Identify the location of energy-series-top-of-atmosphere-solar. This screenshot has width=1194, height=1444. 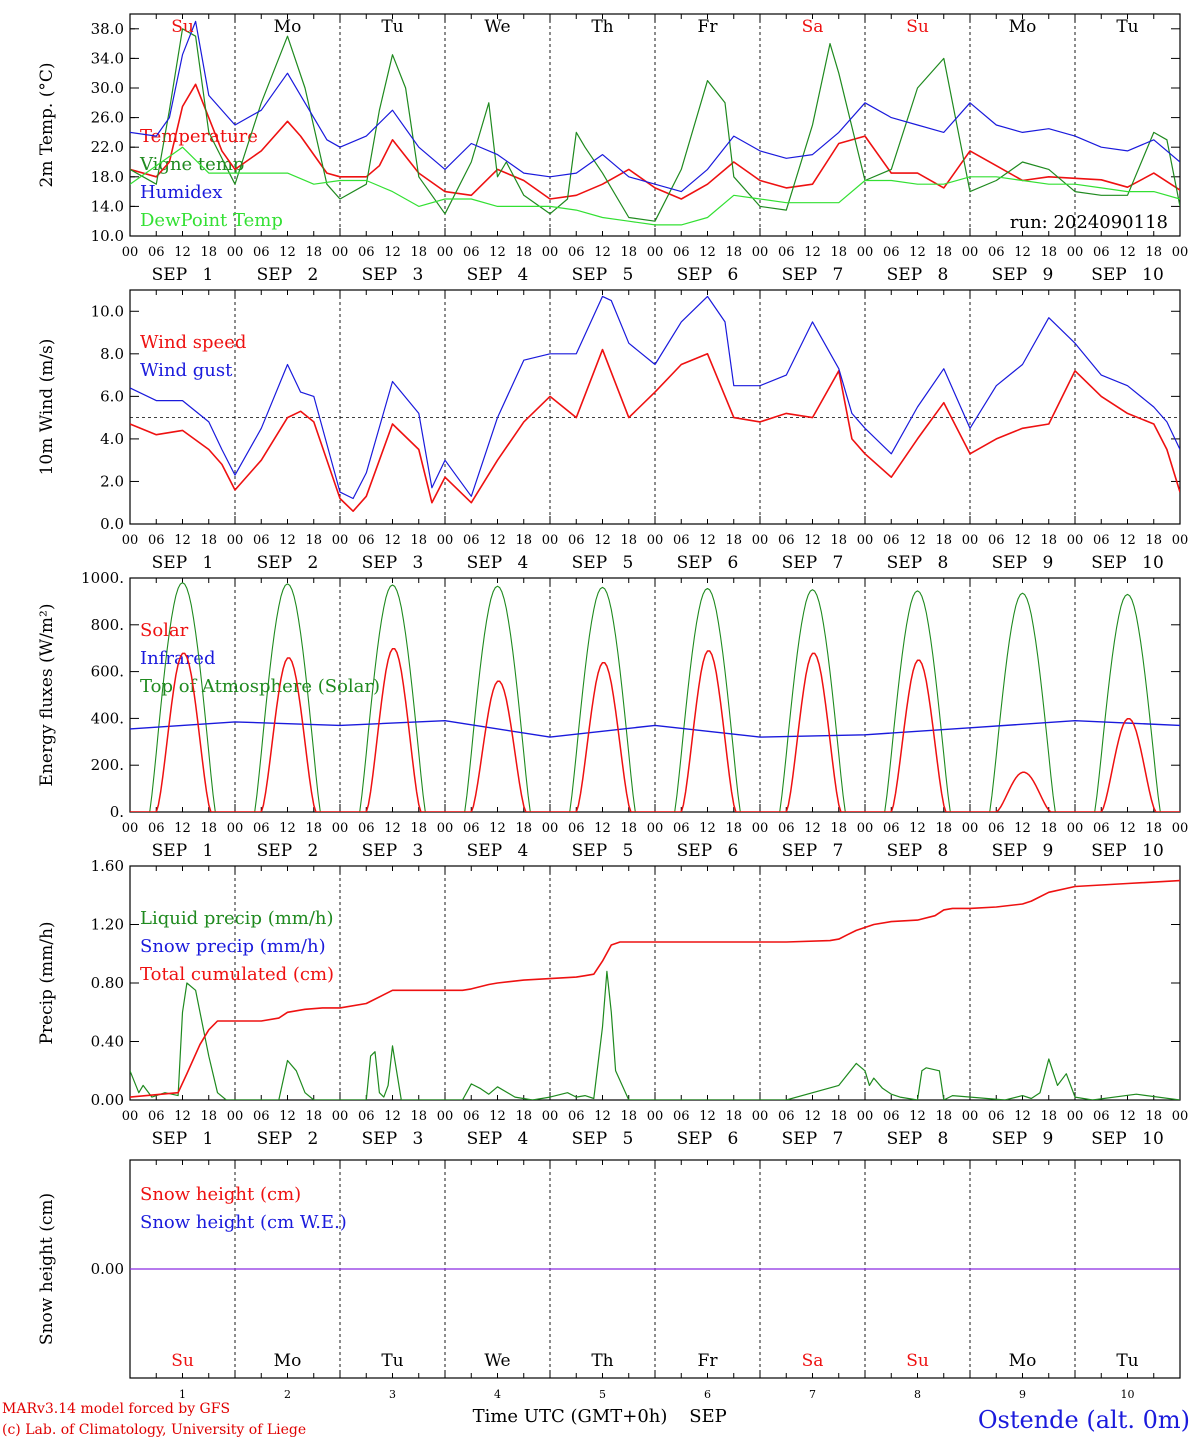
(655, 697).